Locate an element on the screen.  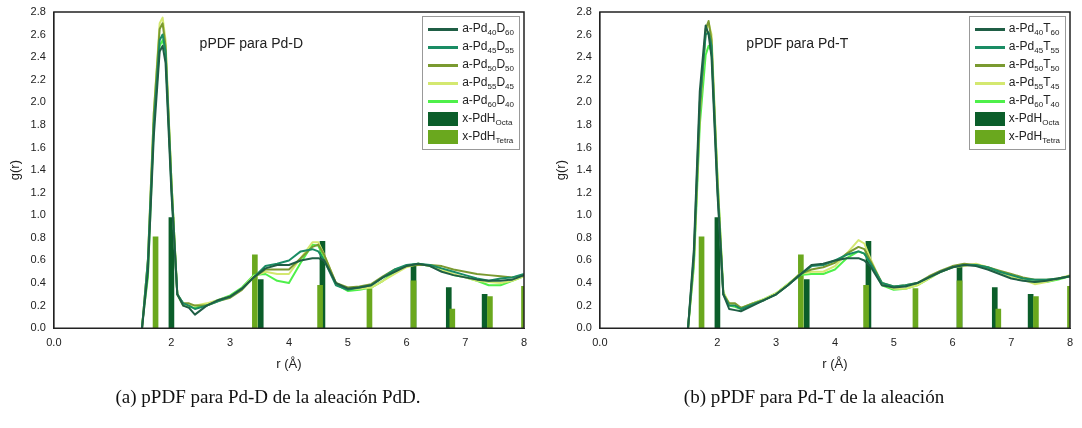
legend-label: a-Pd$_{55}$T$_{45}$ is located at coordinates (1034, 83).